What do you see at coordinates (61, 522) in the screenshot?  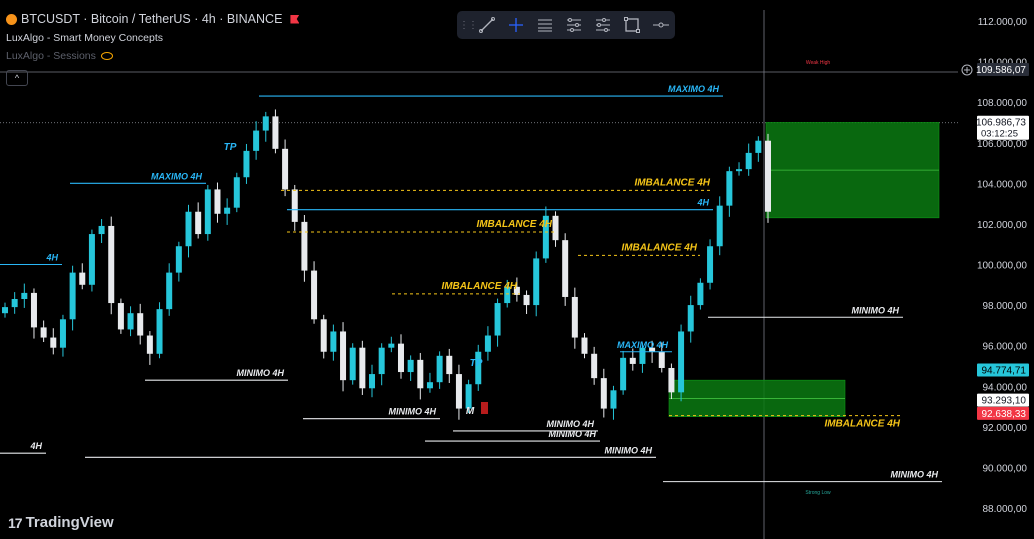 I see `tradingview-logo: 17 TradingView` at bounding box center [61, 522].